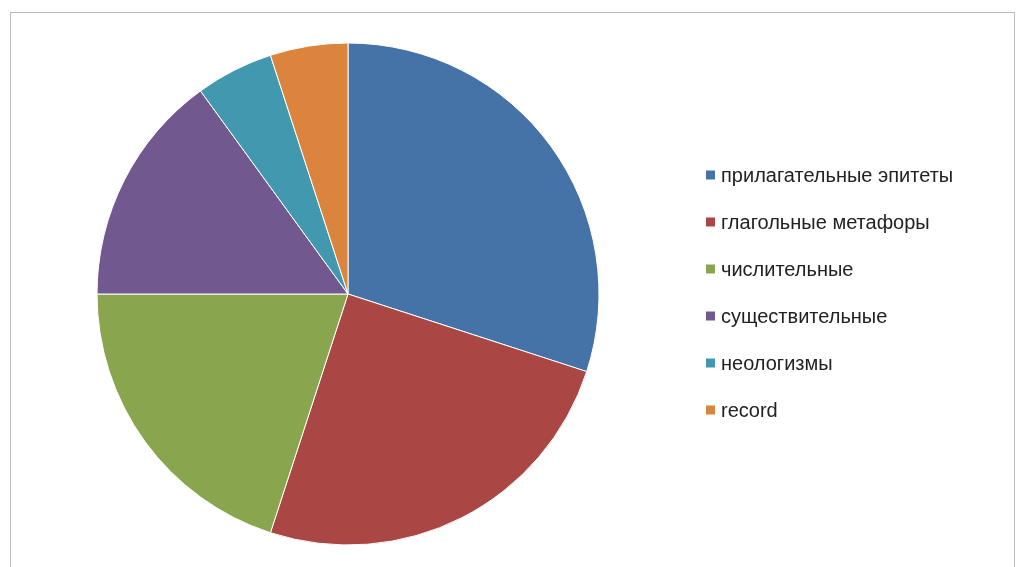 The width and height of the screenshot is (1016, 567). I want to click on legend-label: прилагательные эпитеты, so click(837, 175).